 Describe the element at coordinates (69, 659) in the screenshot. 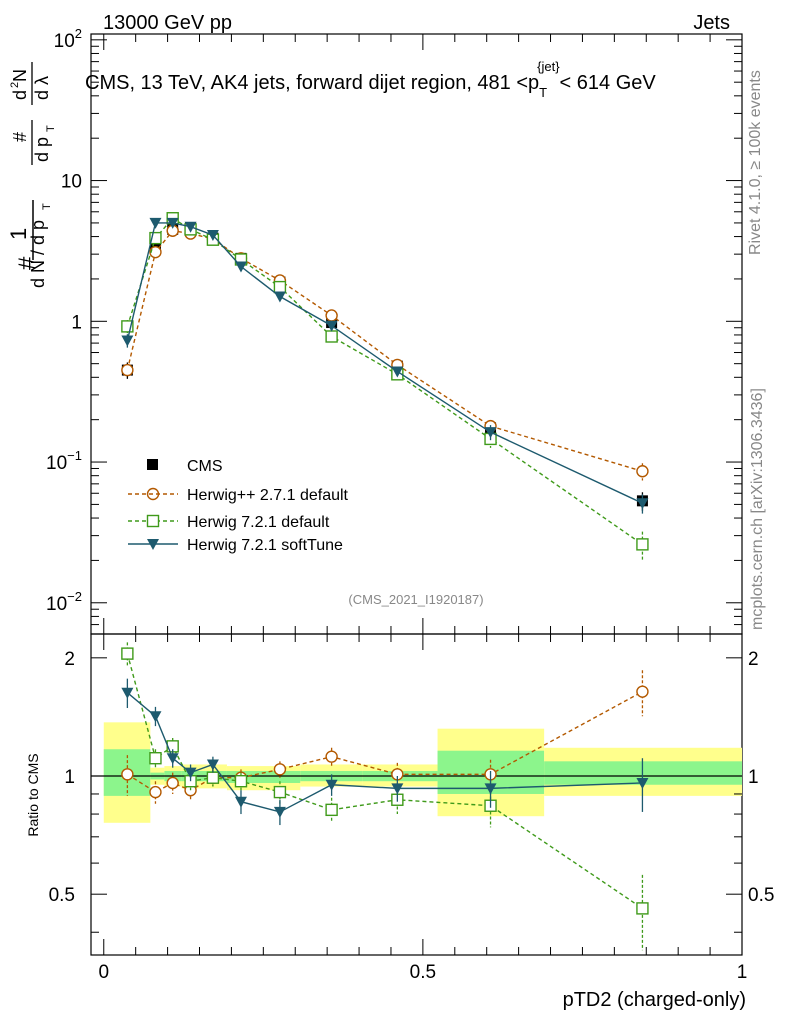

I see `ratio-ytick-label-left-0: 2` at that location.